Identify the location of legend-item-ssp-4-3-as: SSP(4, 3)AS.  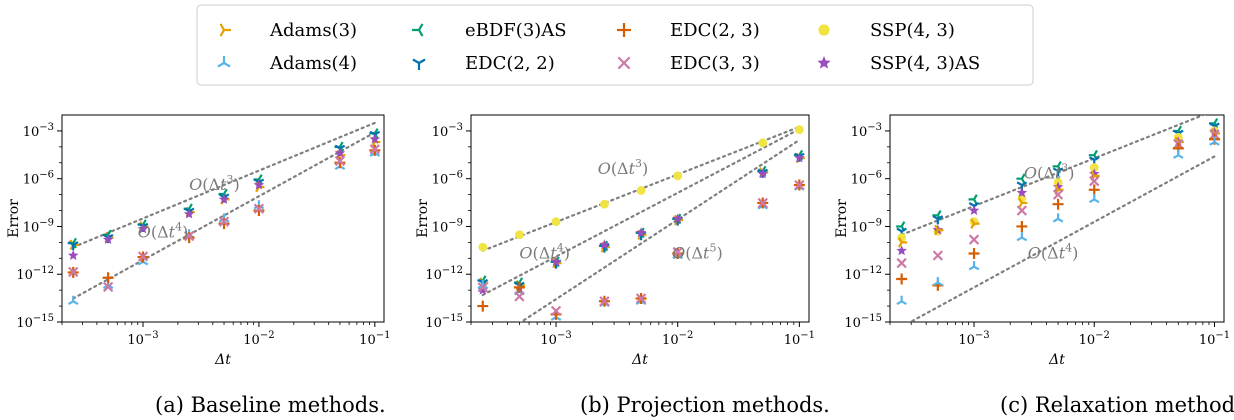
(898, 63).